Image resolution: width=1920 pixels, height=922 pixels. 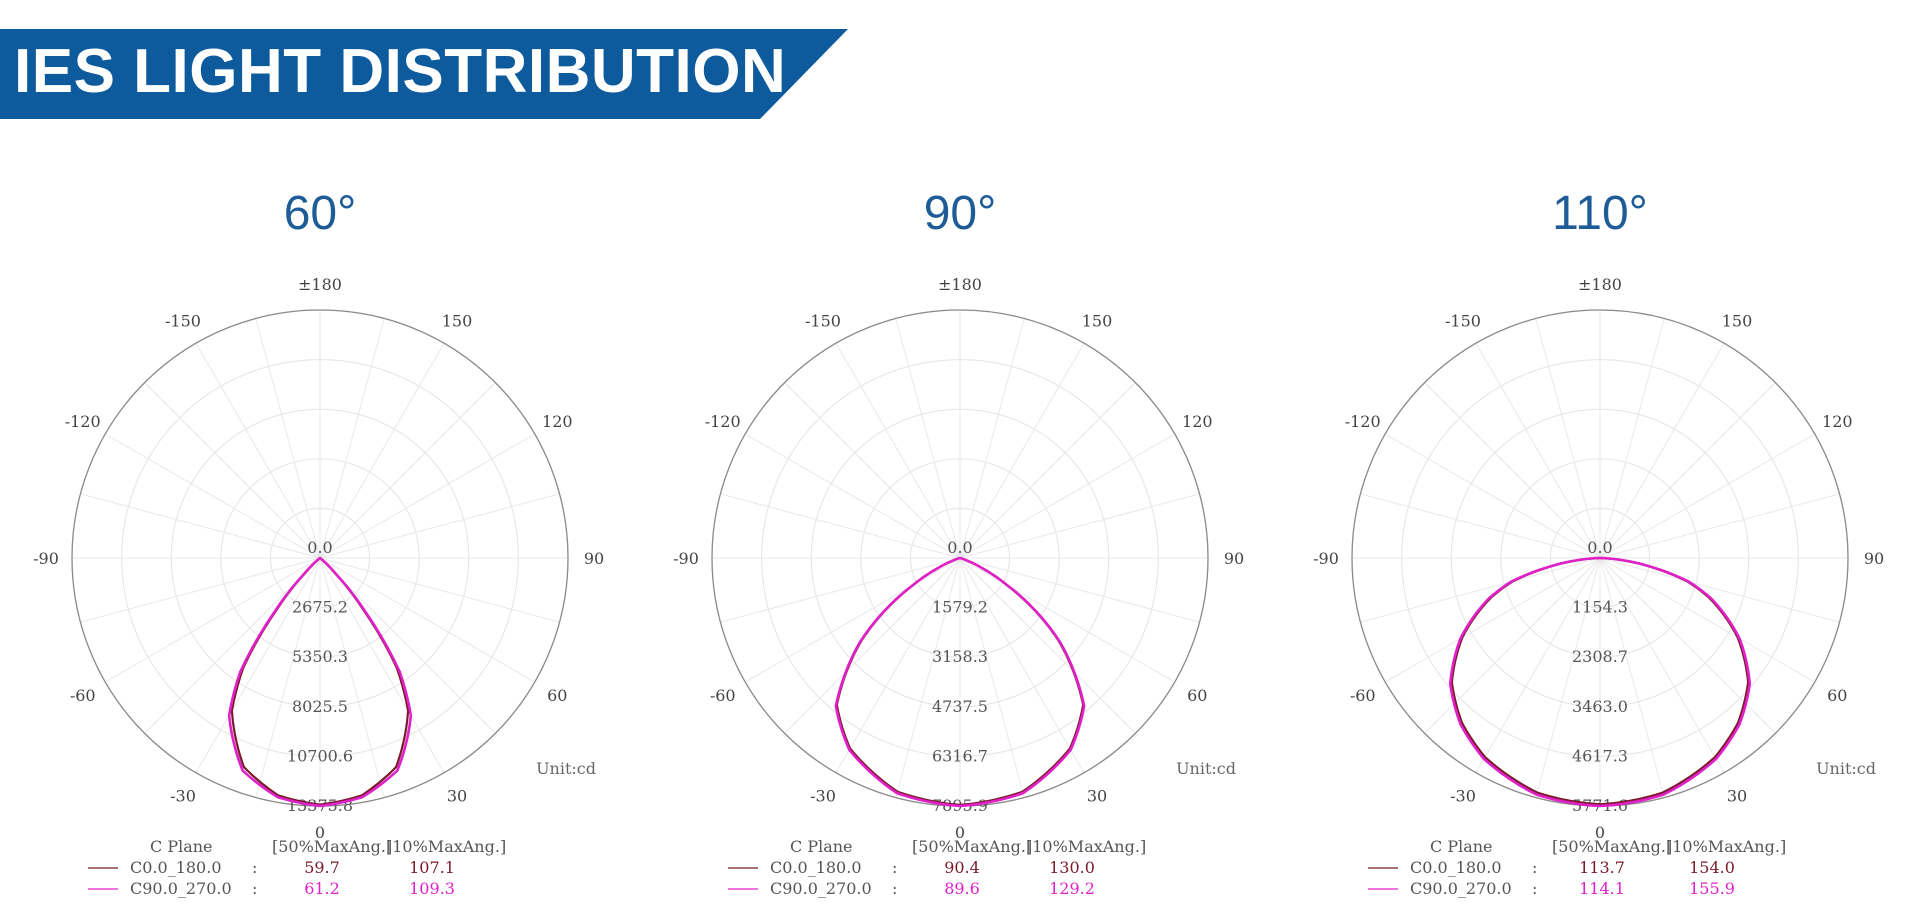 What do you see at coordinates (83, 695) in the screenshot?
I see `angle-label: -60` at bounding box center [83, 695].